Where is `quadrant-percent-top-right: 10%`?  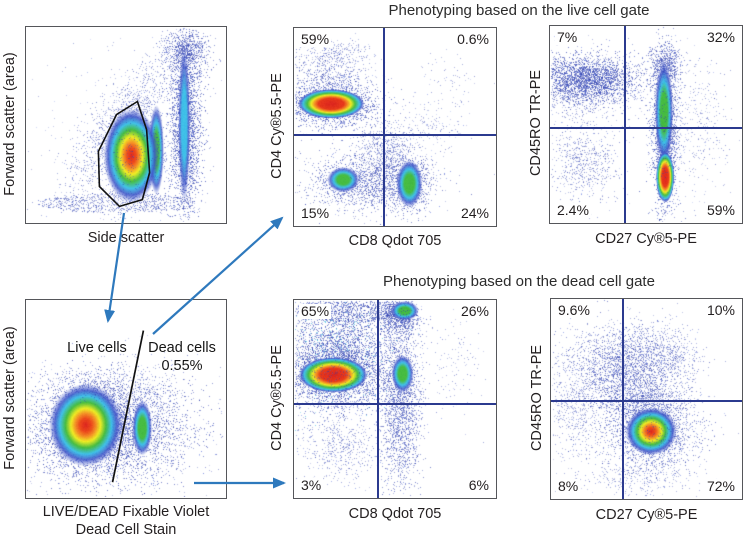
quadrant-percent-top-right: 10% is located at coordinates (720, 310).